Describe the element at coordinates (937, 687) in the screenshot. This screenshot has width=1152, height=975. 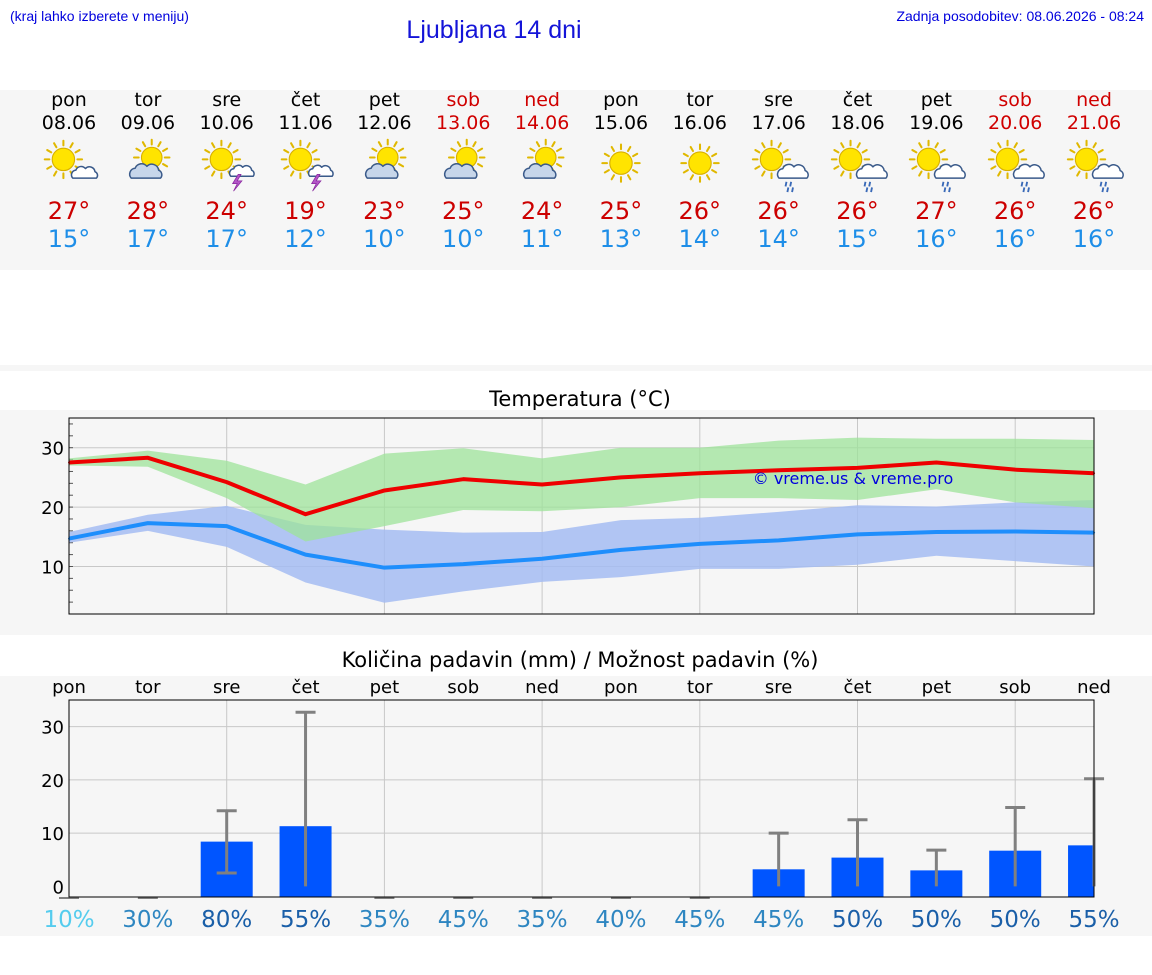
I see `category-label: pet` at that location.